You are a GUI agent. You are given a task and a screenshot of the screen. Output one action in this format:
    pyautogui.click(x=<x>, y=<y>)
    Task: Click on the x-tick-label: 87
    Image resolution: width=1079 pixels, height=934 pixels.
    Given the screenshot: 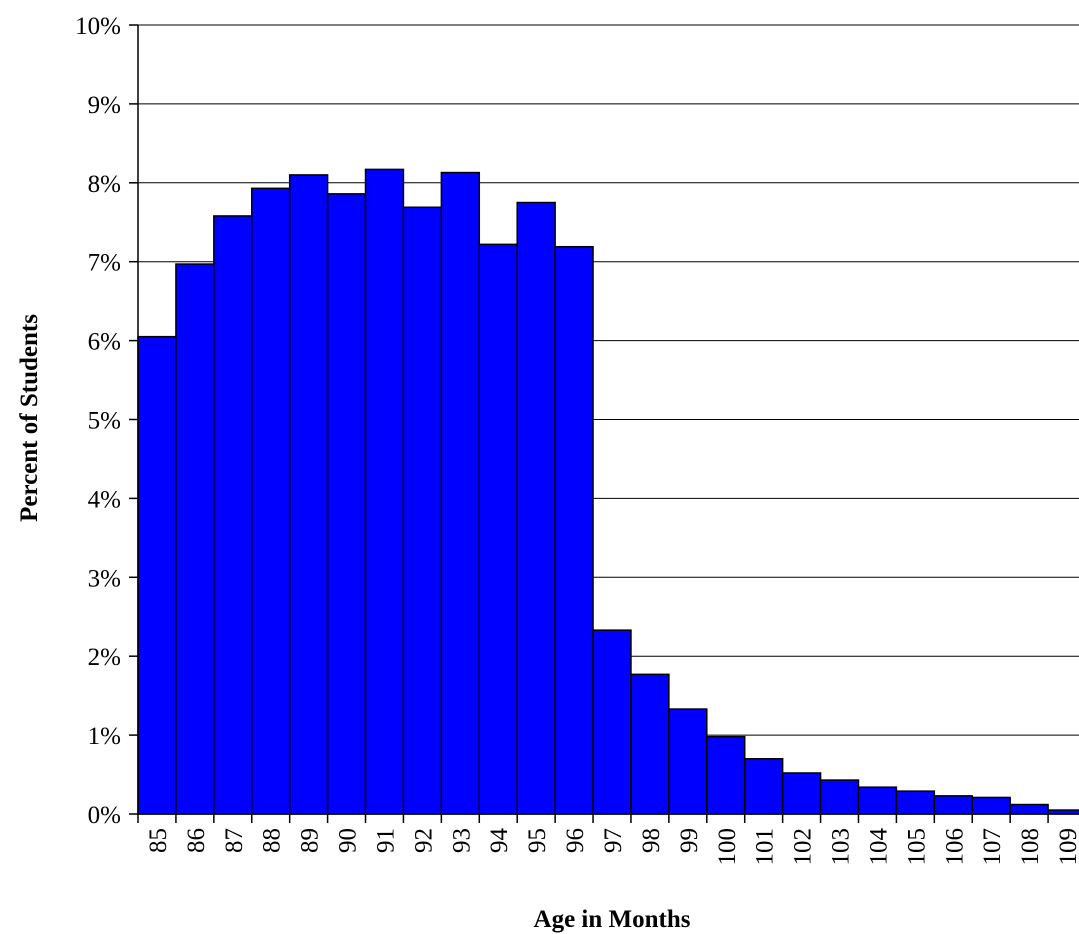 What is the action you would take?
    pyautogui.click(x=234, y=840)
    